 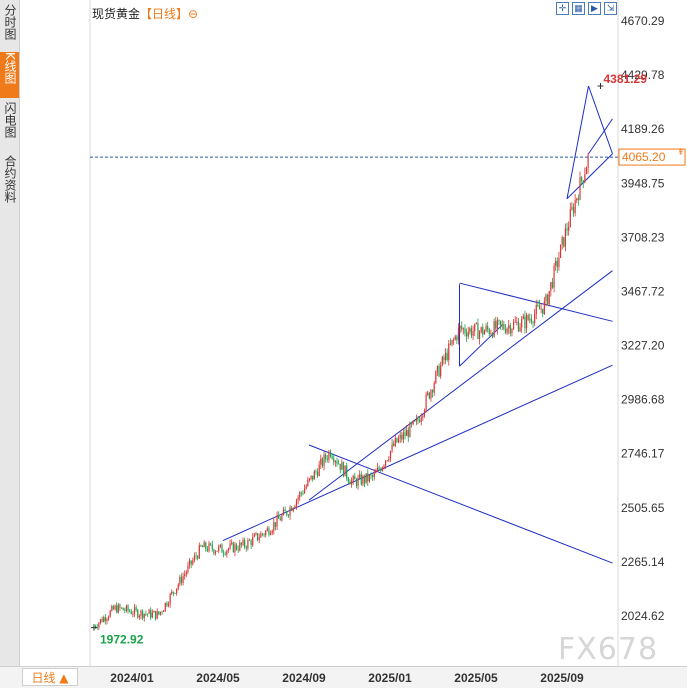 I want to click on x-tick-label: 2024/05, so click(x=218, y=678).